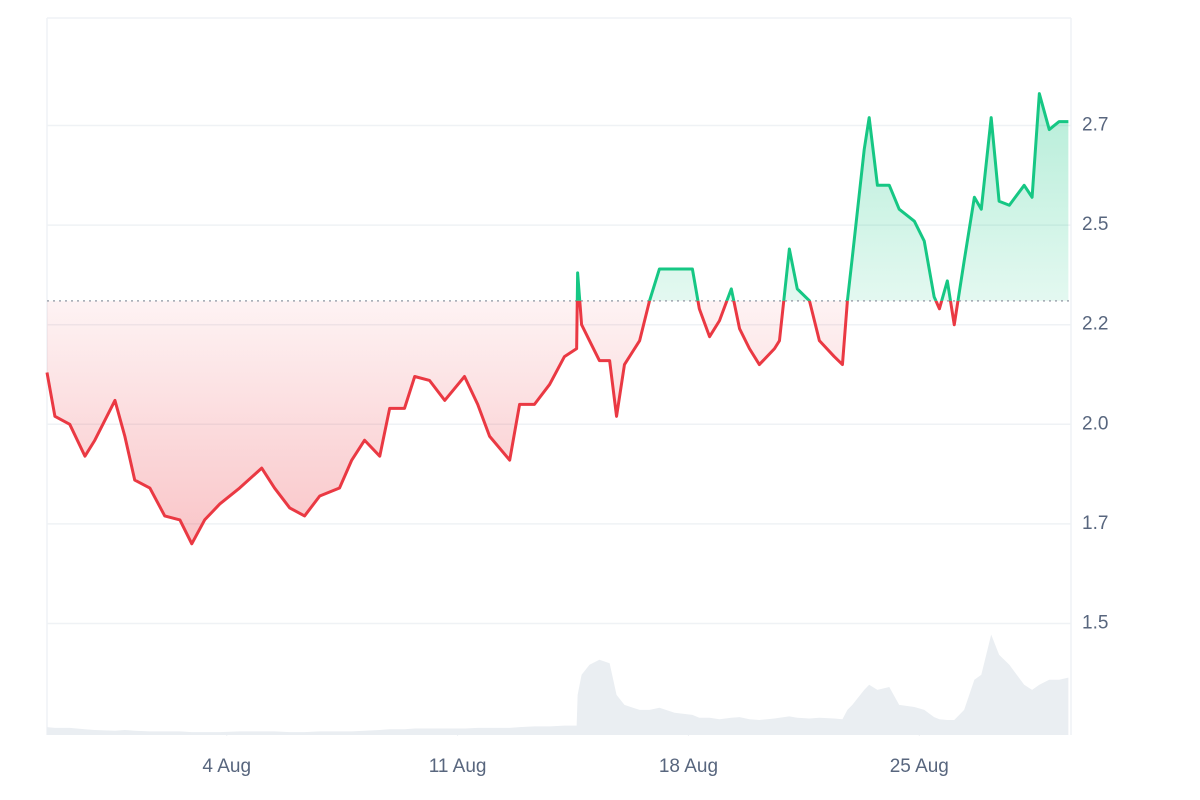 The image size is (1200, 800). I want to click on volume-area, so click(558, 684).